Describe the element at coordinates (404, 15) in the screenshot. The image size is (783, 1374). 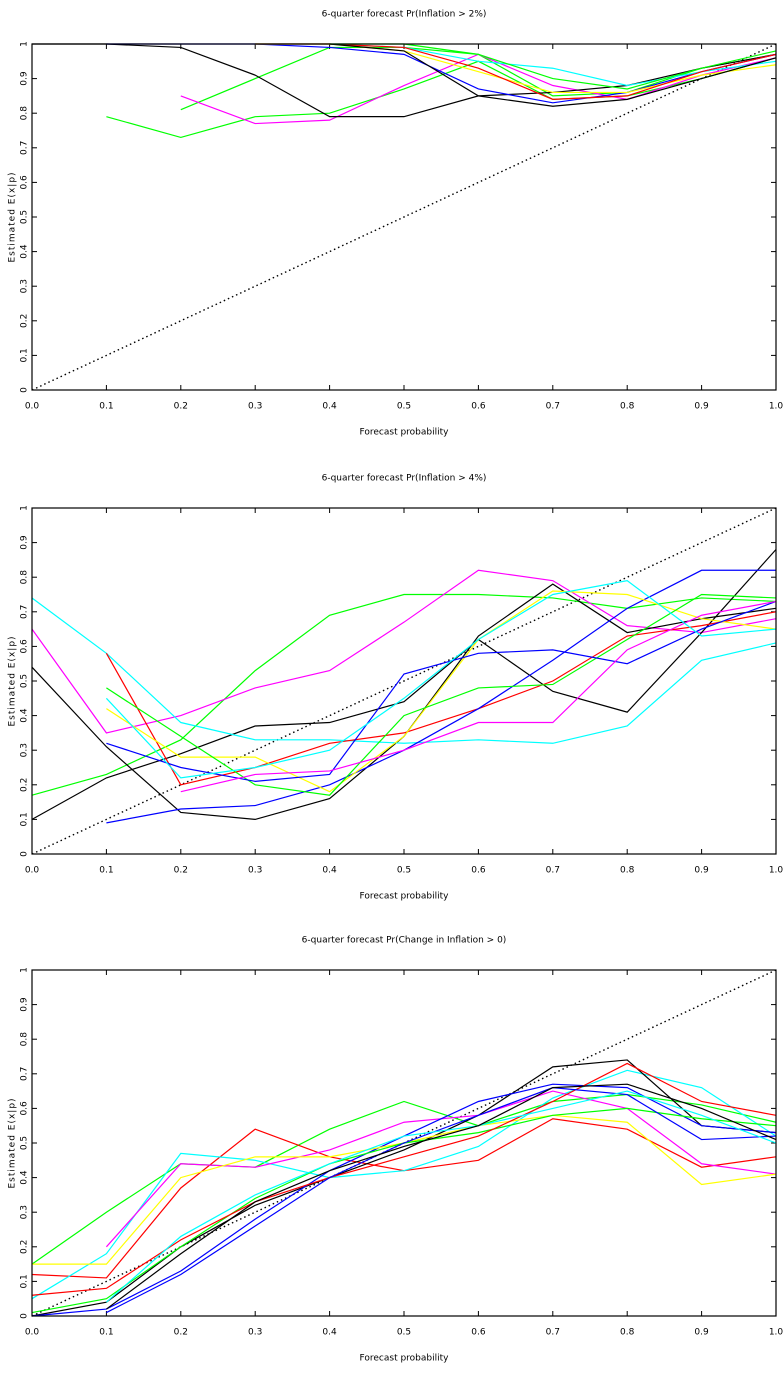
I see `chart-title: 6-quarter forecast Pr(Inflation > 2%)` at that location.